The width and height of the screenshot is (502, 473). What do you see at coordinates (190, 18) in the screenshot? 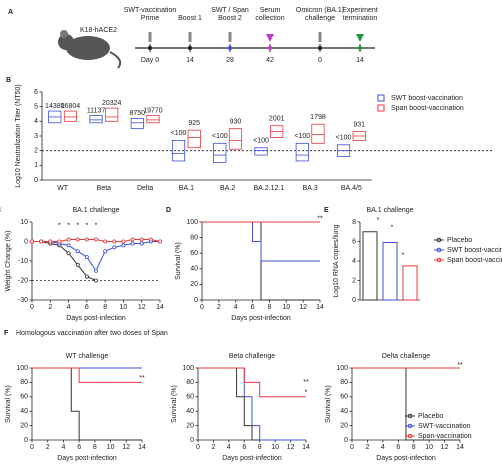
I see `event-label: Boost 1` at bounding box center [190, 18].